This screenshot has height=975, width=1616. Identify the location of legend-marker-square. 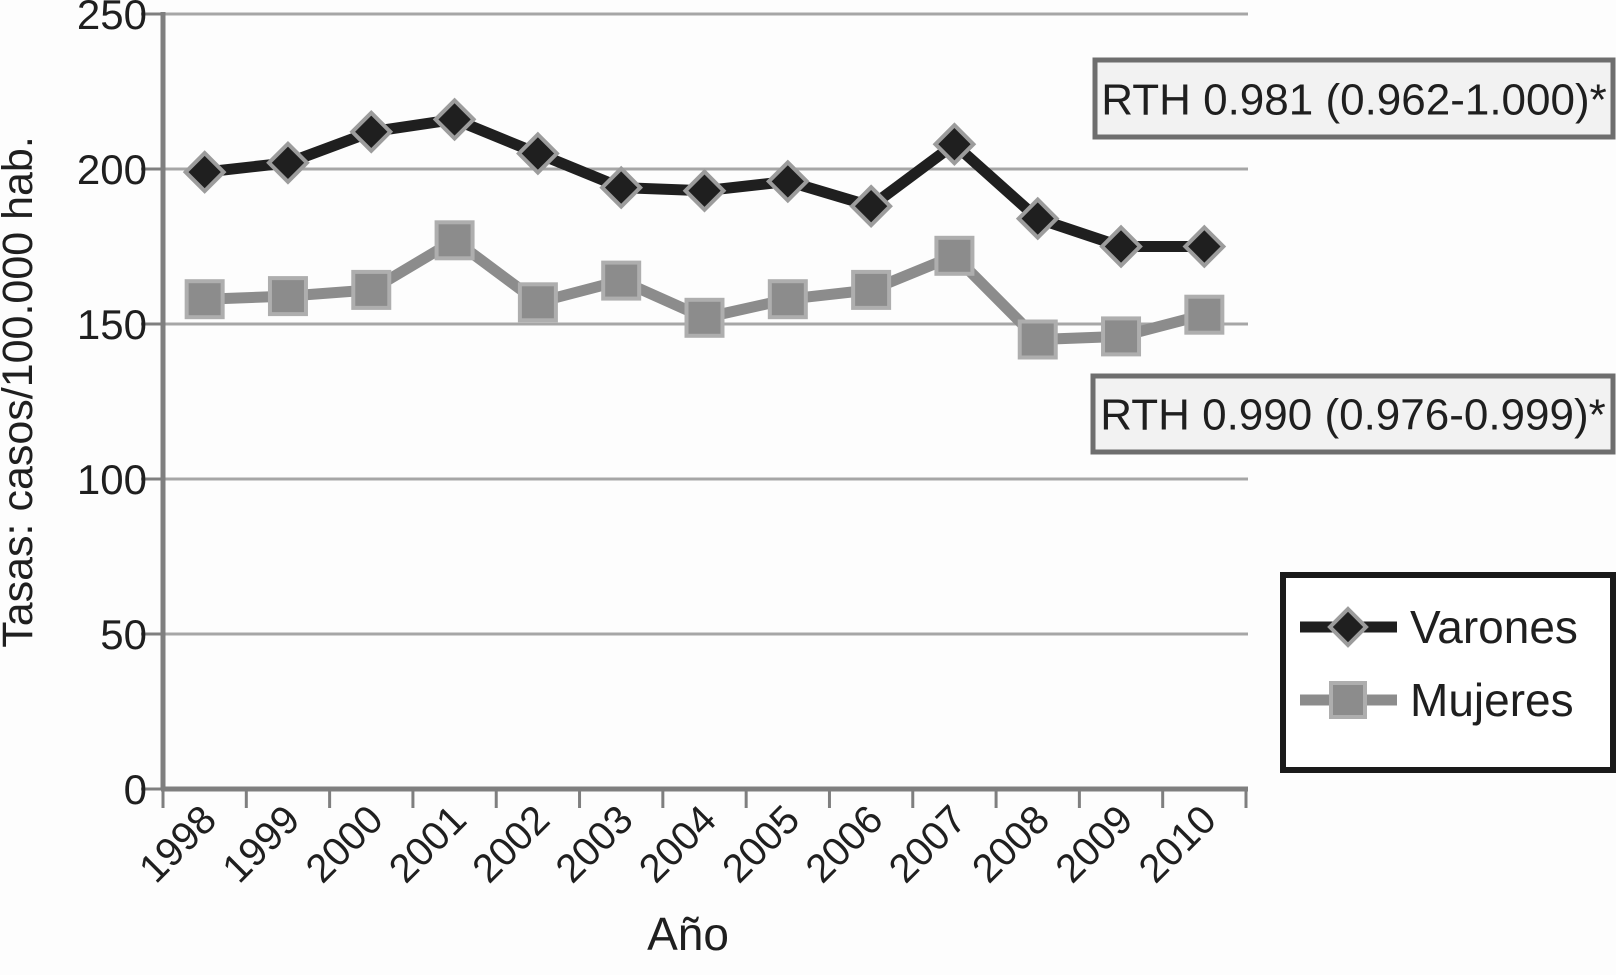
(1348, 700).